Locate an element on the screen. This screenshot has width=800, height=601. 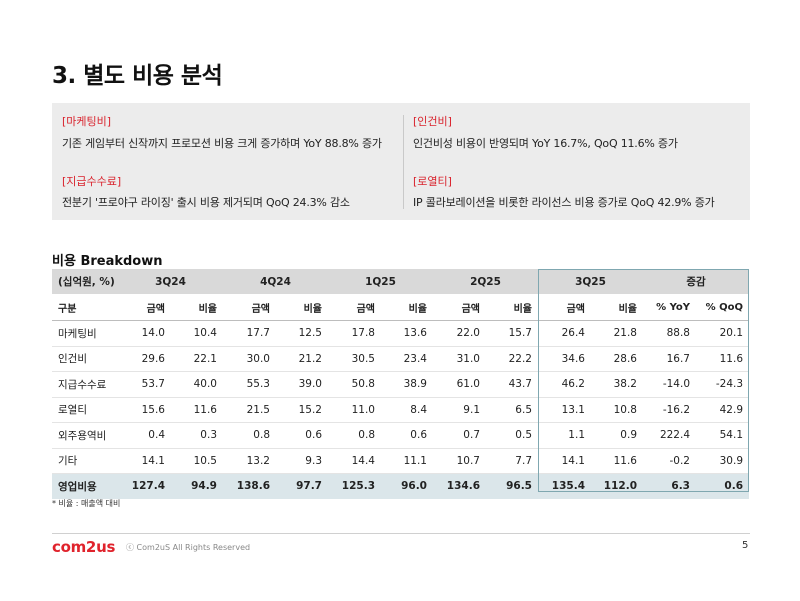
table-cell: -24.3 is located at coordinates (723, 384).